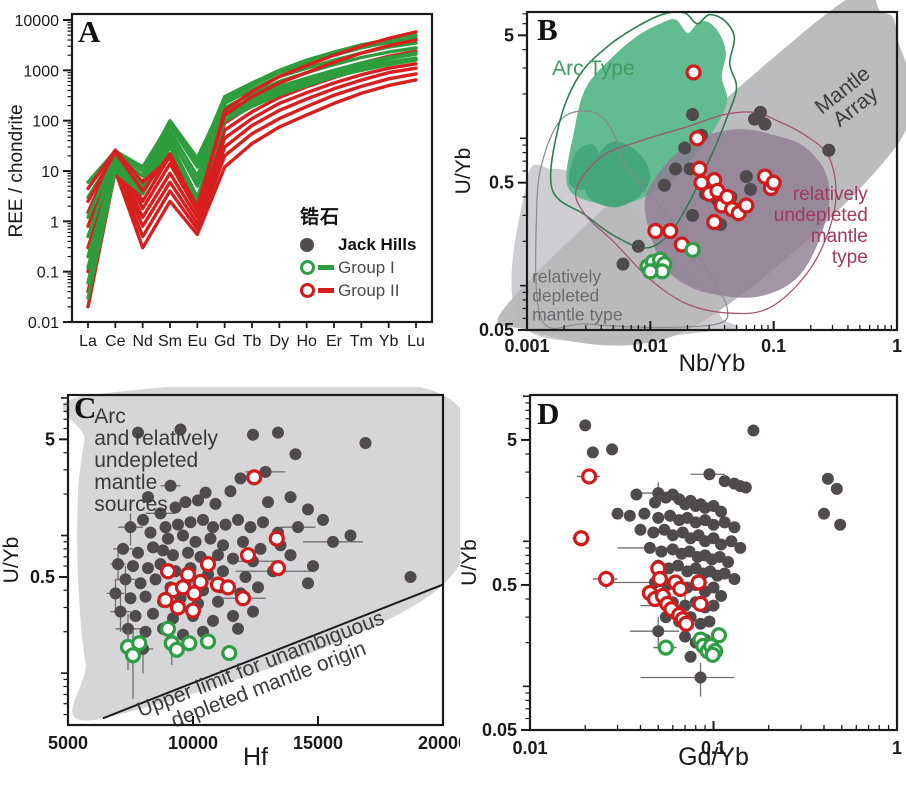 Image resolution: width=906 pixels, height=787 pixels. Describe the element at coordinates (512, 440) in the screenshot. I see `svg-text: 5` at that location.